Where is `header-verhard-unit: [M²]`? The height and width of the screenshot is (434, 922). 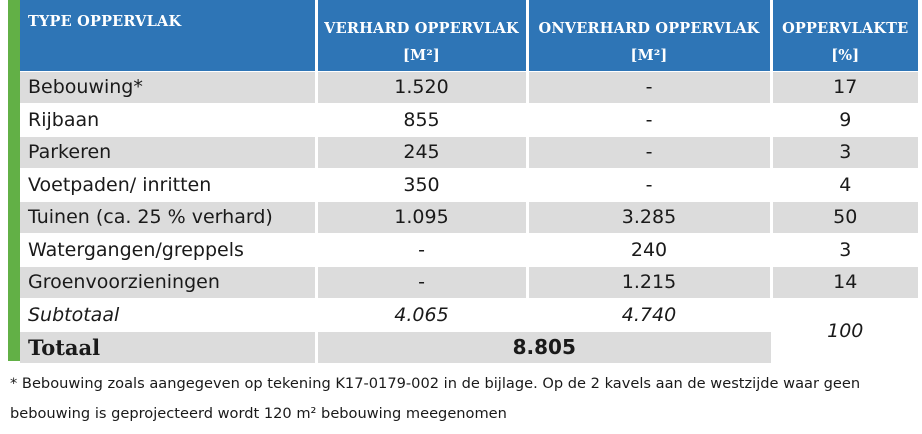 header-verhard-unit: [M²] is located at coordinates (421, 55).